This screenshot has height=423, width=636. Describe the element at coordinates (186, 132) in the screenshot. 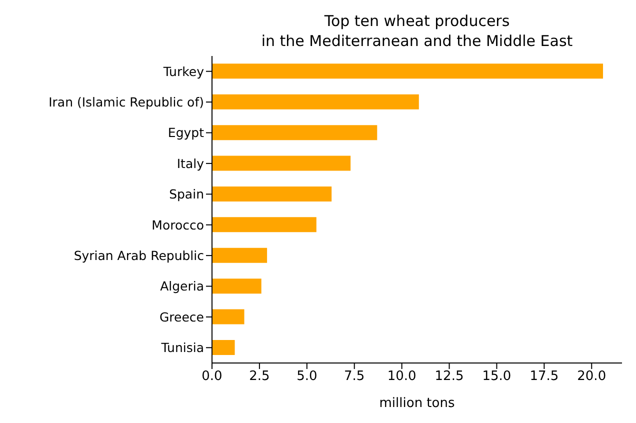

I see `y-tick-label: Egypt` at that location.